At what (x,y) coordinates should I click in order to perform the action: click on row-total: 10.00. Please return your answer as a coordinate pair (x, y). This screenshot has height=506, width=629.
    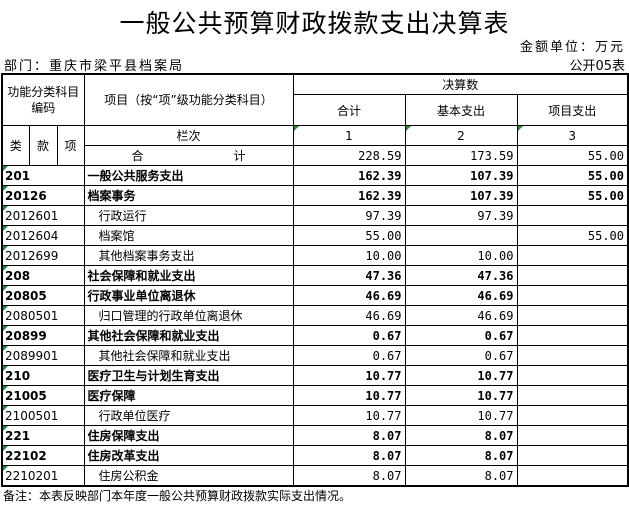
    Looking at the image, I should click on (349, 255).